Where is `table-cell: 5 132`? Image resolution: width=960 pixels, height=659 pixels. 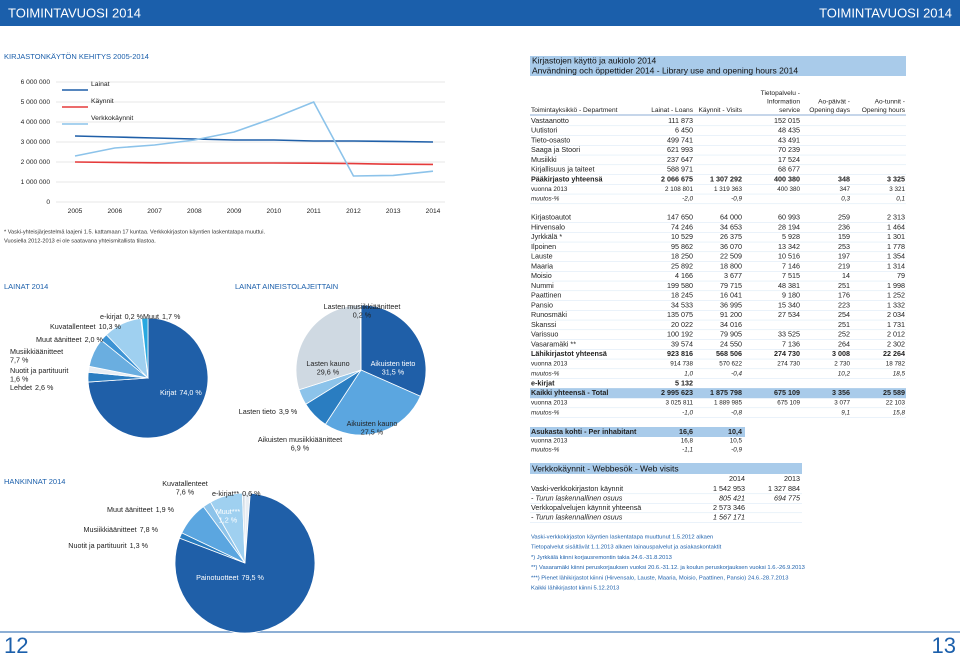
table-cell: 5 132 is located at coordinates (684, 382).